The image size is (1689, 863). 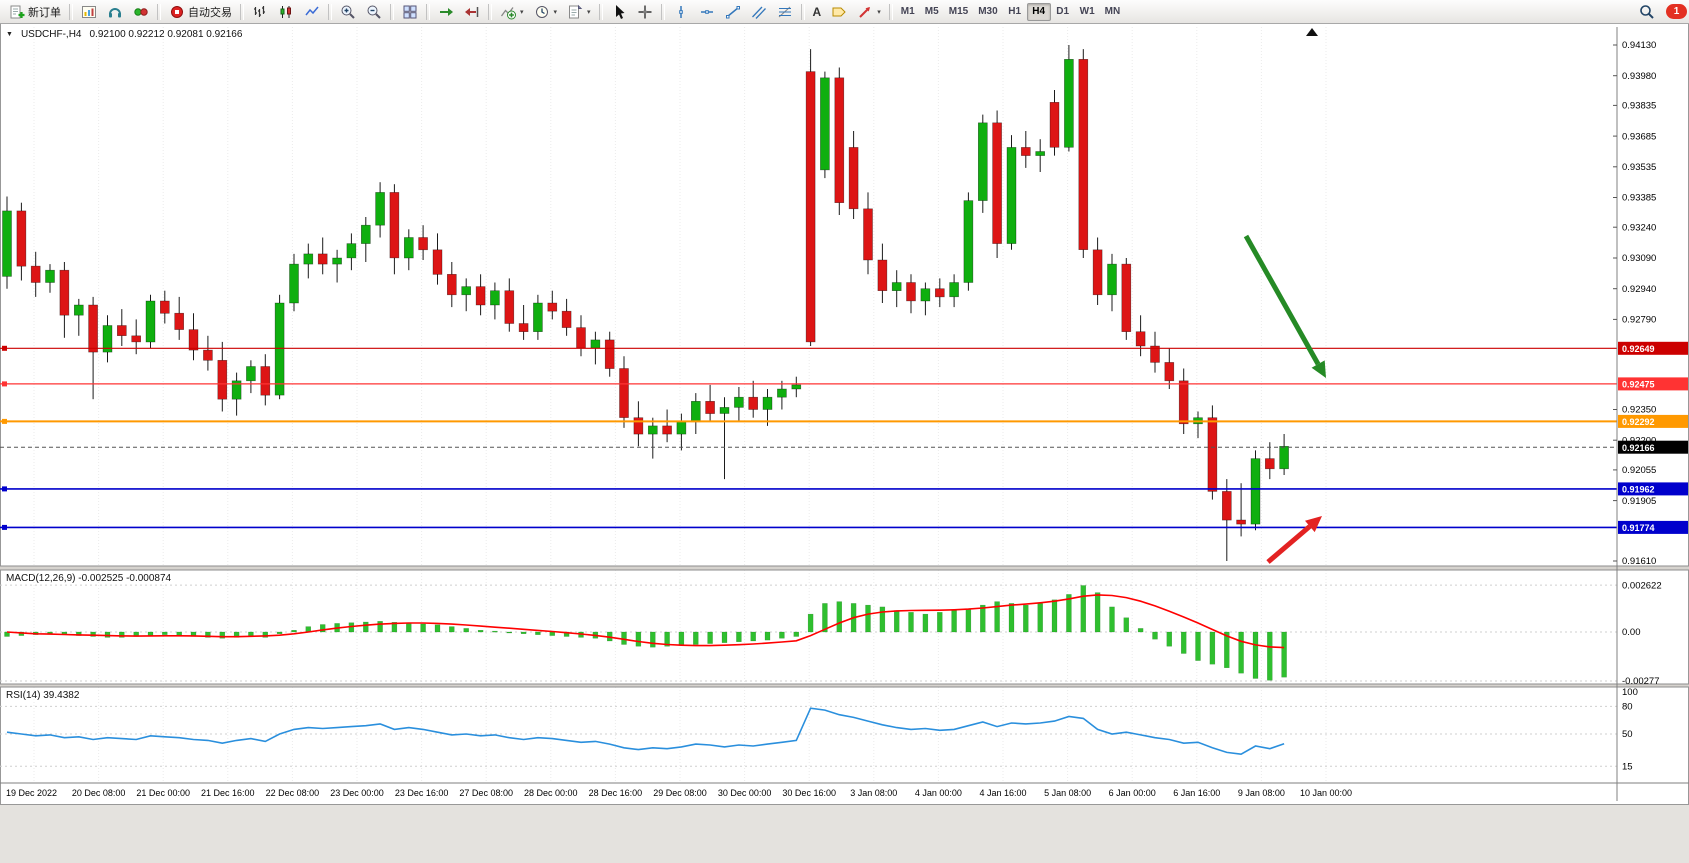 I want to click on svg-text: 0.92790, so click(x=1639, y=320).